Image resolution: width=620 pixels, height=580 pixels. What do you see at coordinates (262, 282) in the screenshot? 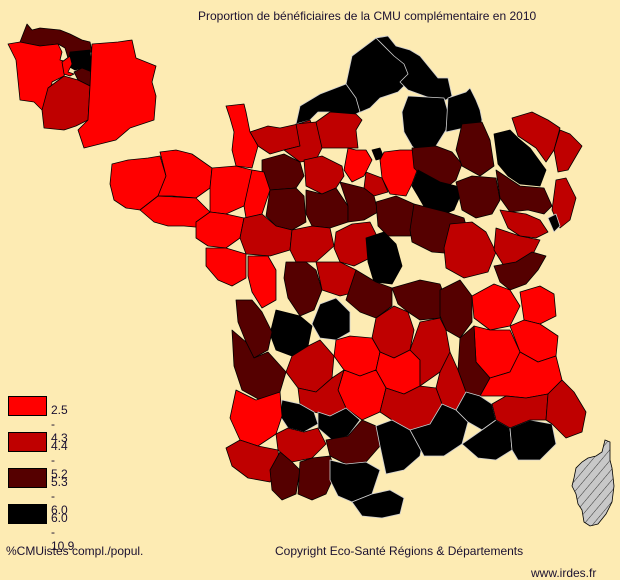
I see `dept-deux-sevres` at bounding box center [262, 282].